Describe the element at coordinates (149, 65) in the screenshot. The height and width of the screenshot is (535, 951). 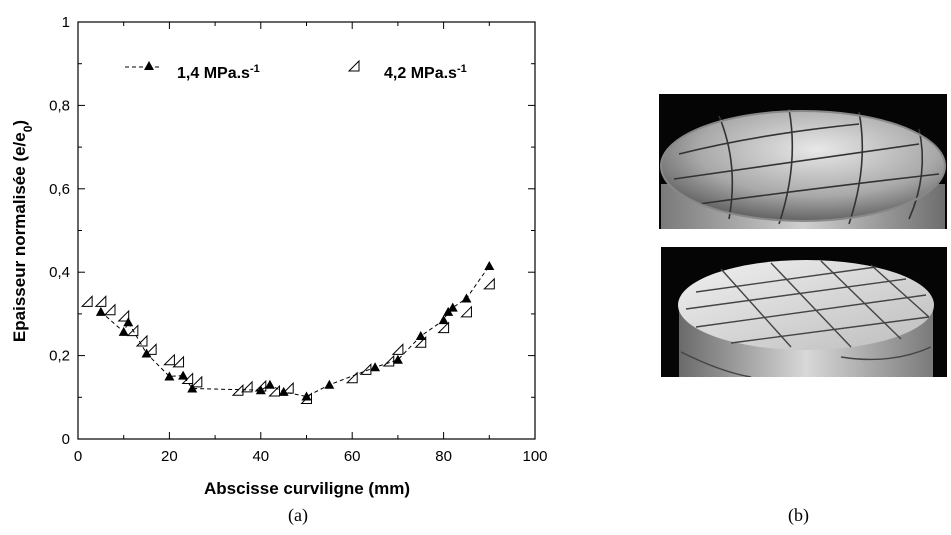
I see `legend-series-1-marker` at that location.